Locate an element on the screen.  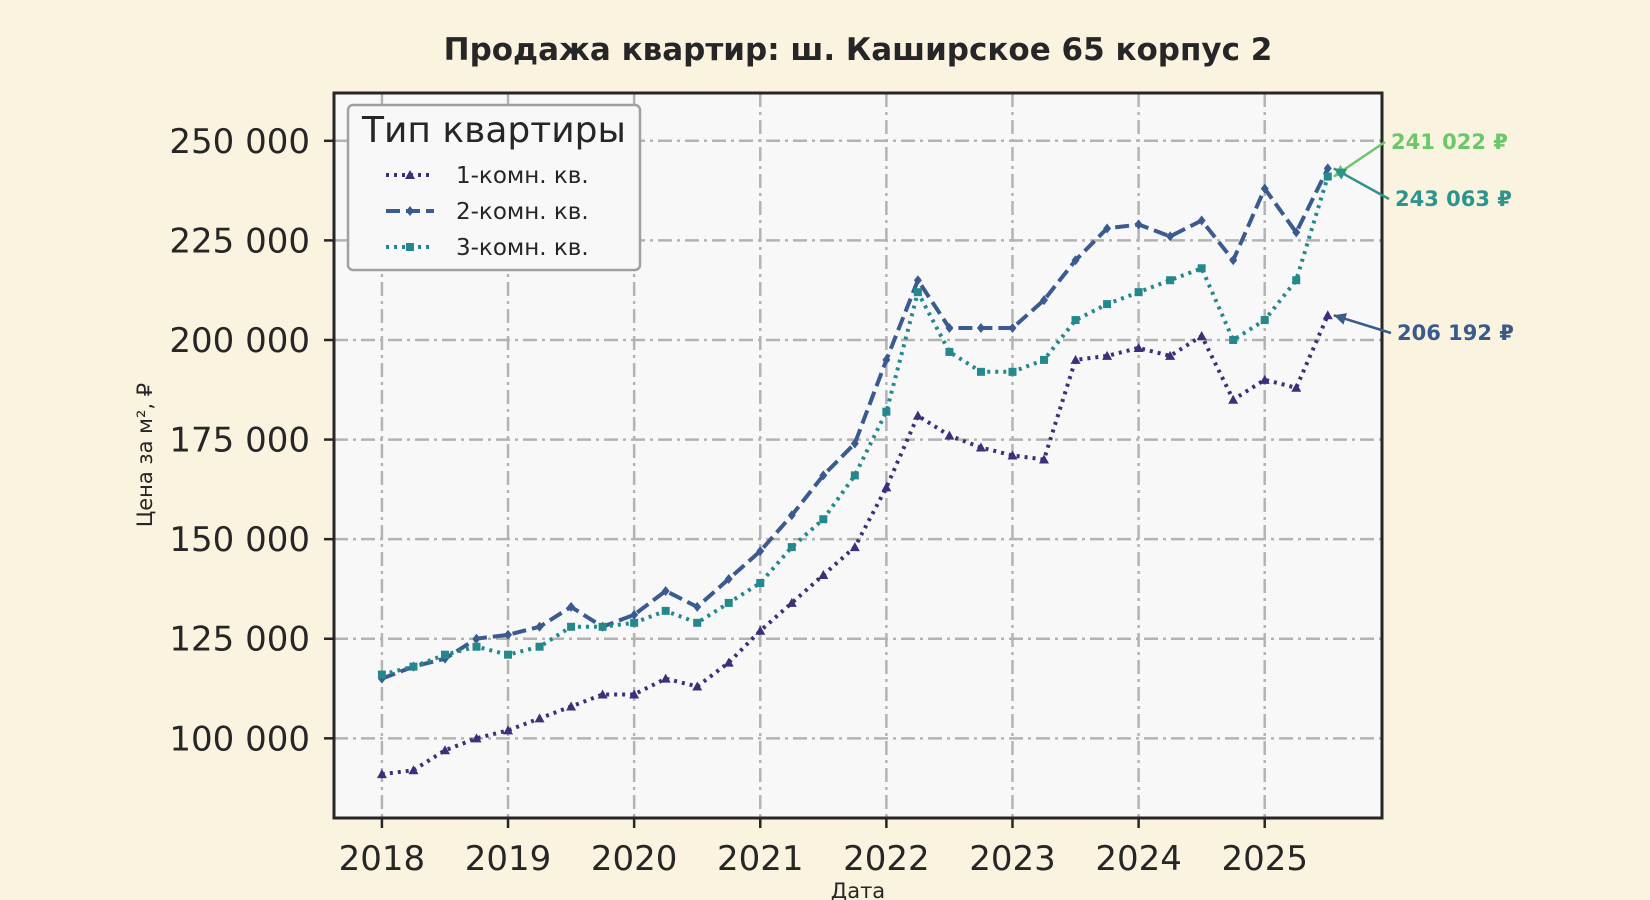
legend-label: 3-комн. кв. is located at coordinates (522, 248).